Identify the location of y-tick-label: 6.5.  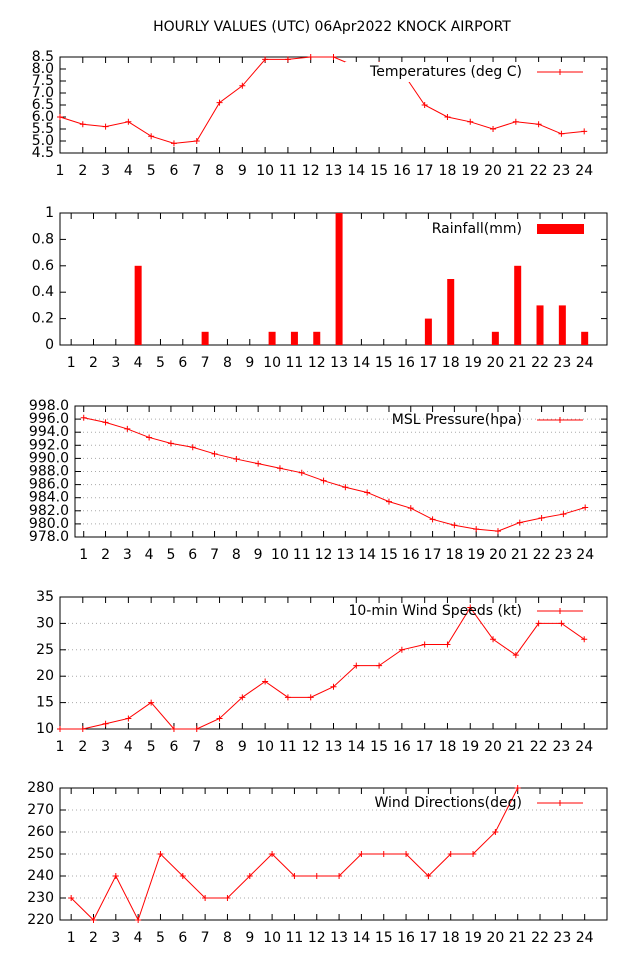
(43, 105).